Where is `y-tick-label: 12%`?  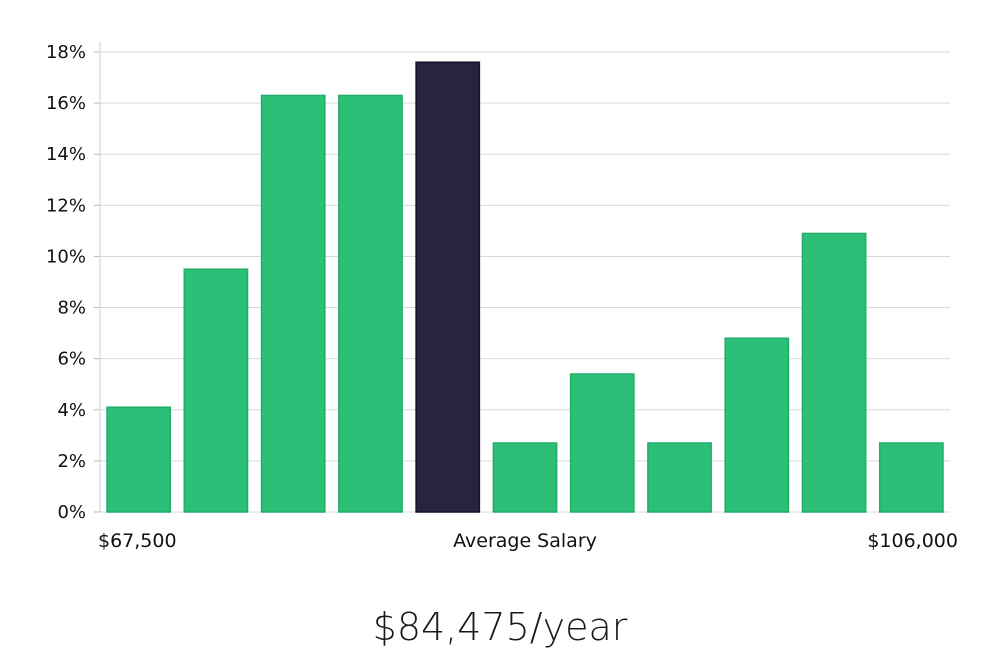
y-tick-label: 12% is located at coordinates (66, 205).